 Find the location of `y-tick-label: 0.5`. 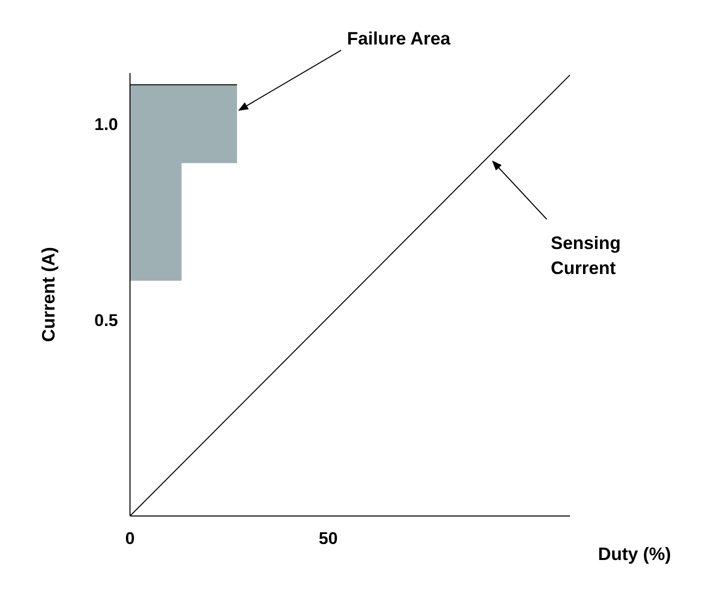

y-tick-label: 0.5 is located at coordinates (106, 320).